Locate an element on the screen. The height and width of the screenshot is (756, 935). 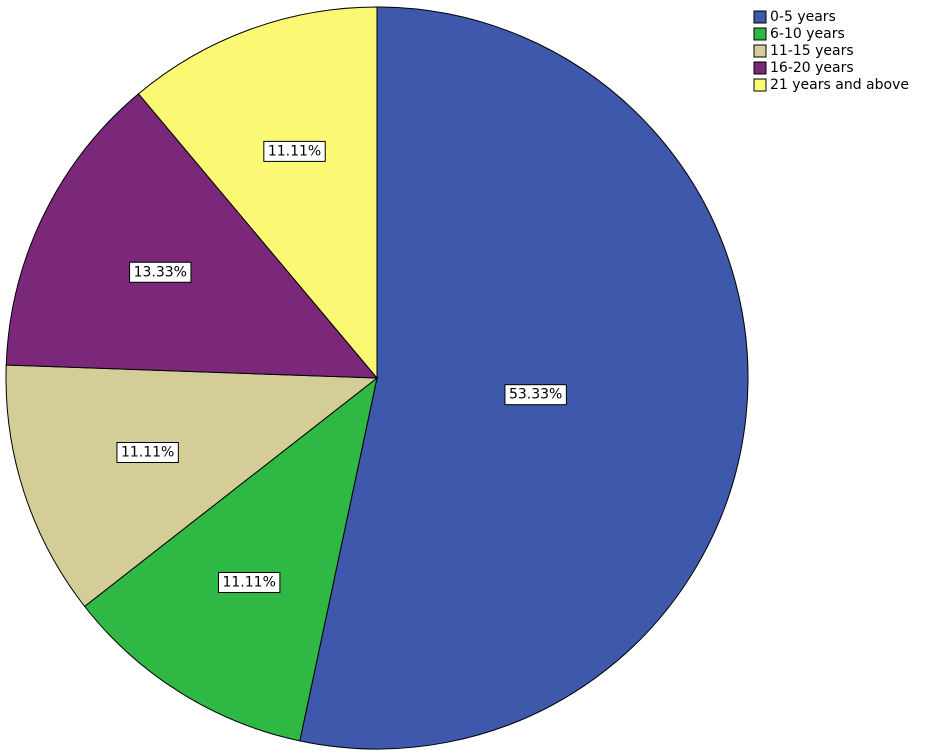
slice-label-2: 11.11% is located at coordinates (249, 582).